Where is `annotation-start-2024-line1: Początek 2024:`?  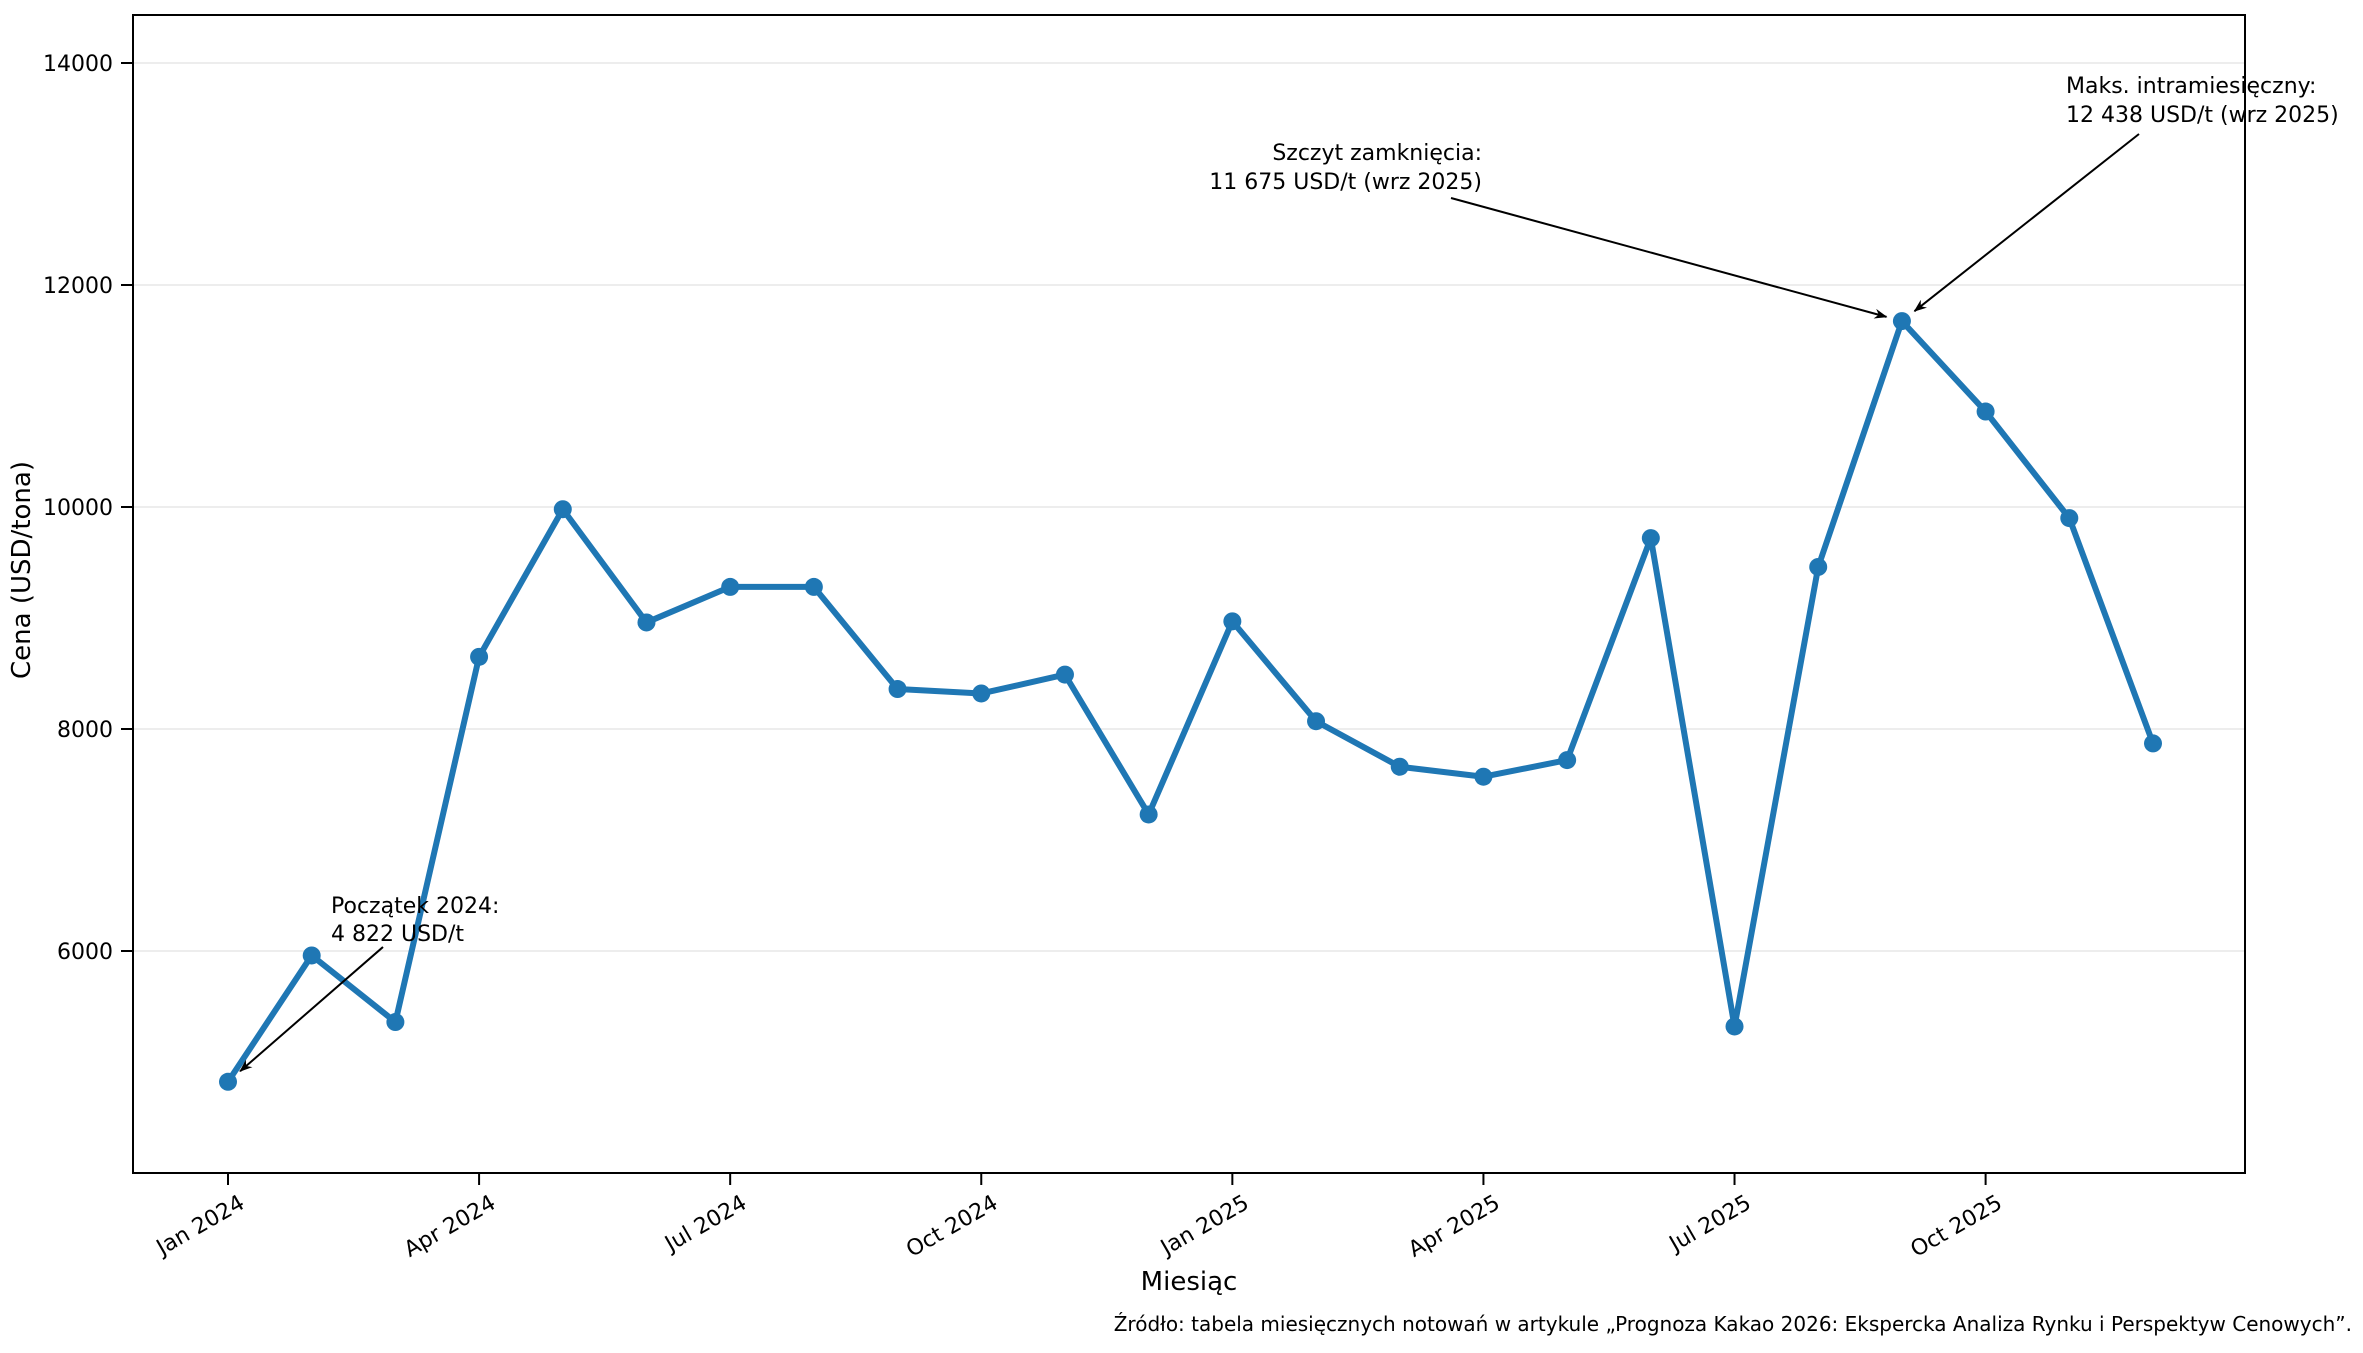
annotation-start-2024-line1: Początek 2024: is located at coordinates (415, 906).